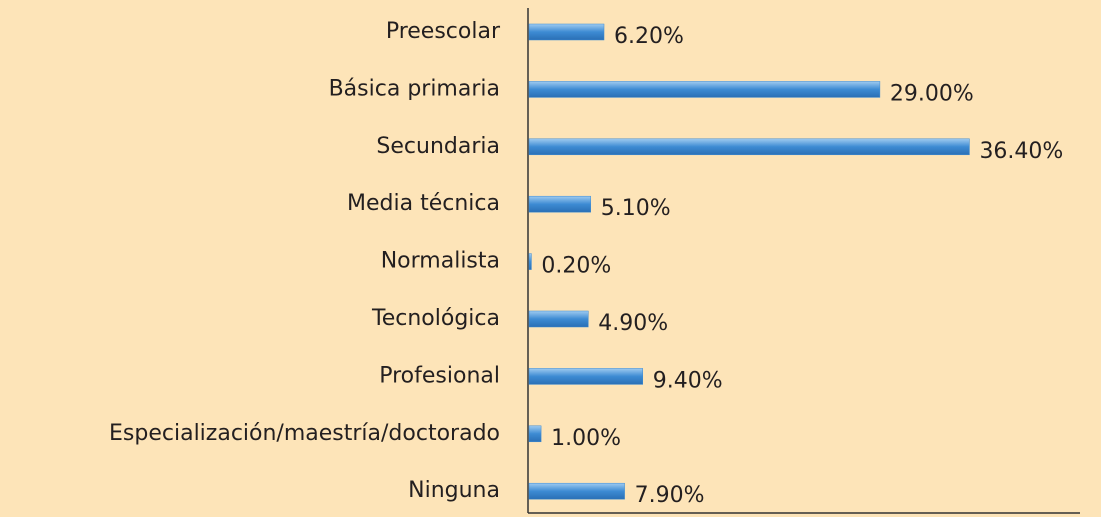  Describe the element at coordinates (440, 261) in the screenshot. I see `category-label: Normalista` at that location.